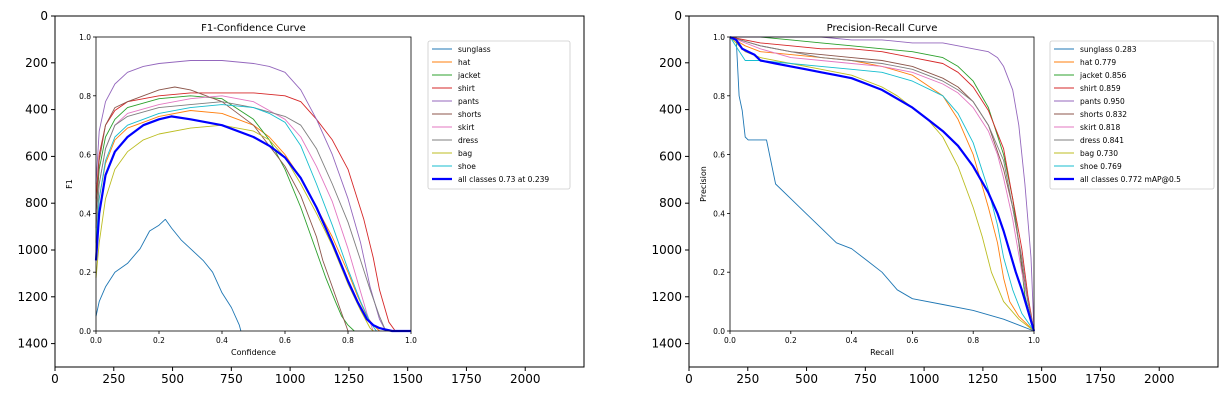 The width and height of the screenshot is (1227, 405). I want to click on legend-label: shoe 0.769, so click(1101, 166).